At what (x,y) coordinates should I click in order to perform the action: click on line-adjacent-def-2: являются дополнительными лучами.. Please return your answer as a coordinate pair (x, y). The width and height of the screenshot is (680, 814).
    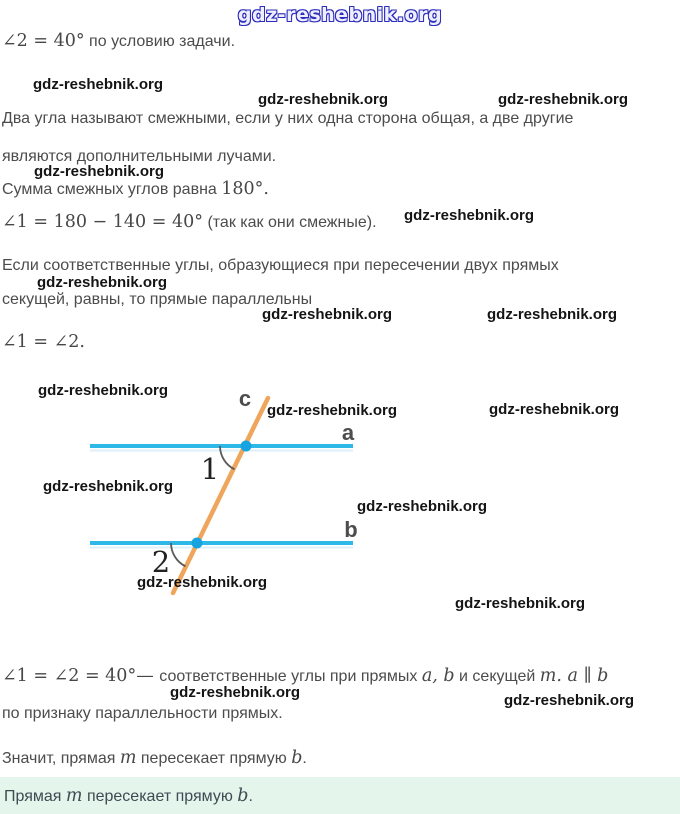
    Looking at the image, I should click on (139, 157).